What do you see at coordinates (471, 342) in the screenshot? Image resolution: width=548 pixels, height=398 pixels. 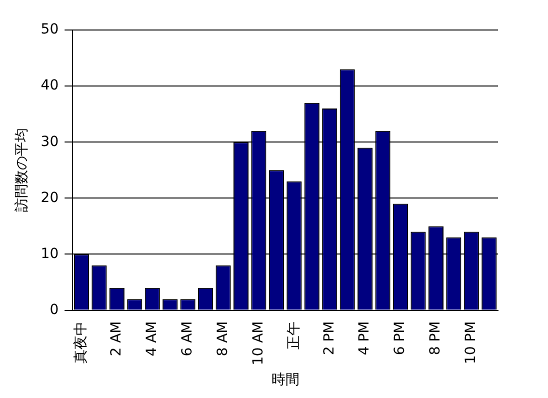 I see `x-tick-label: 10 PM` at bounding box center [471, 342].